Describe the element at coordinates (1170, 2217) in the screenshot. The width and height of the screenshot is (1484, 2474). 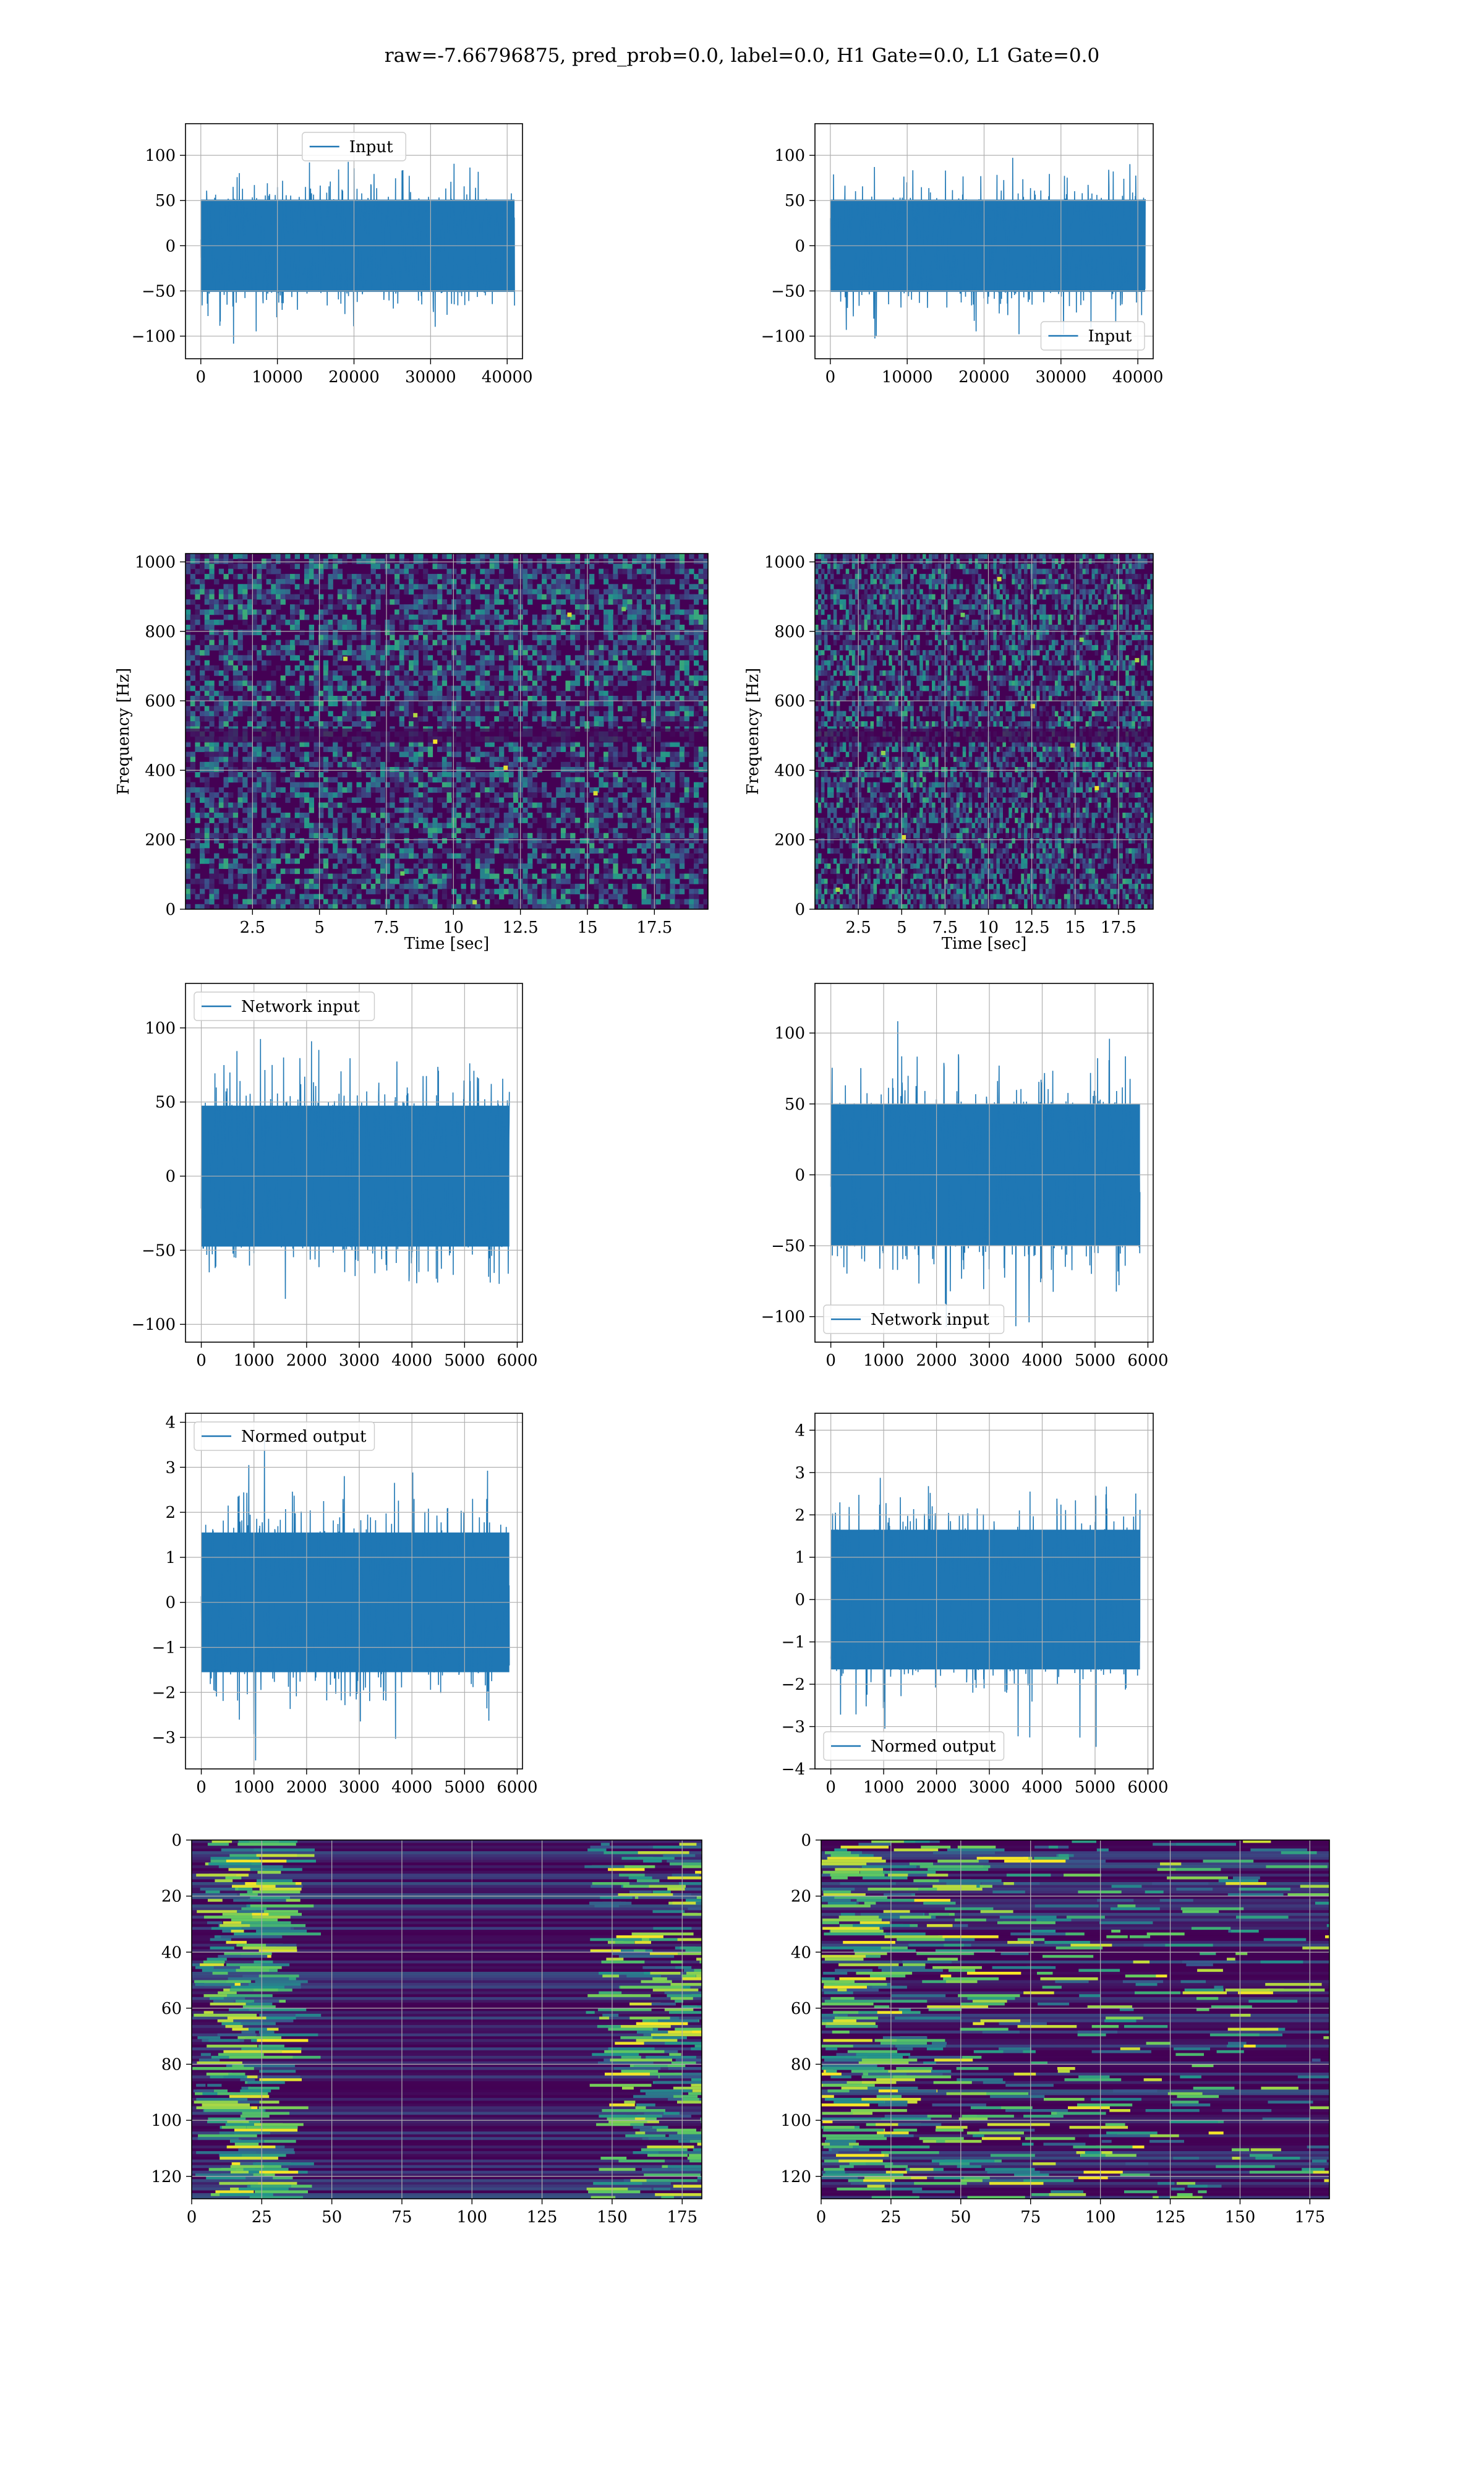
I see `x-tick-label: 125` at that location.